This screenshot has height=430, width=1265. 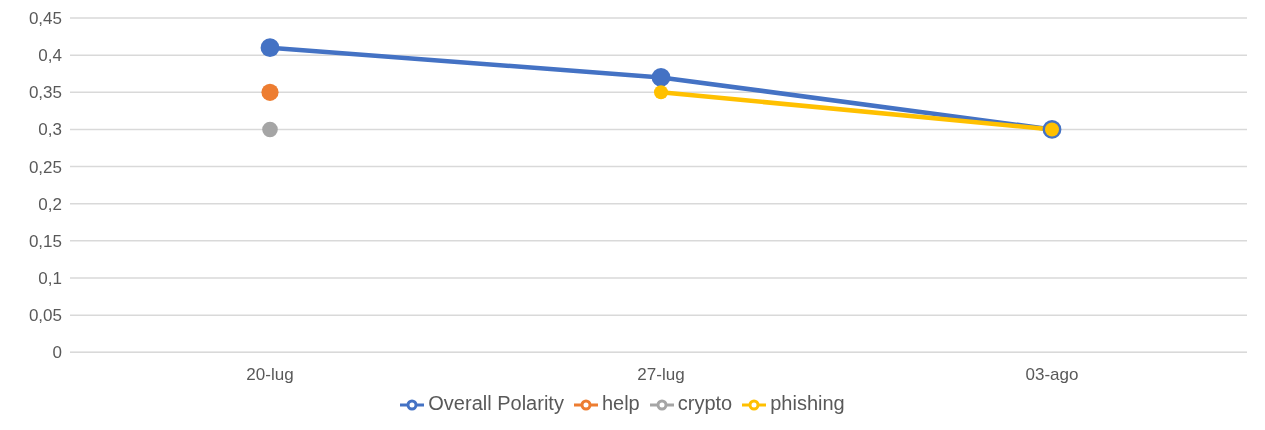 I want to click on legend-label: crypto, so click(x=705, y=403).